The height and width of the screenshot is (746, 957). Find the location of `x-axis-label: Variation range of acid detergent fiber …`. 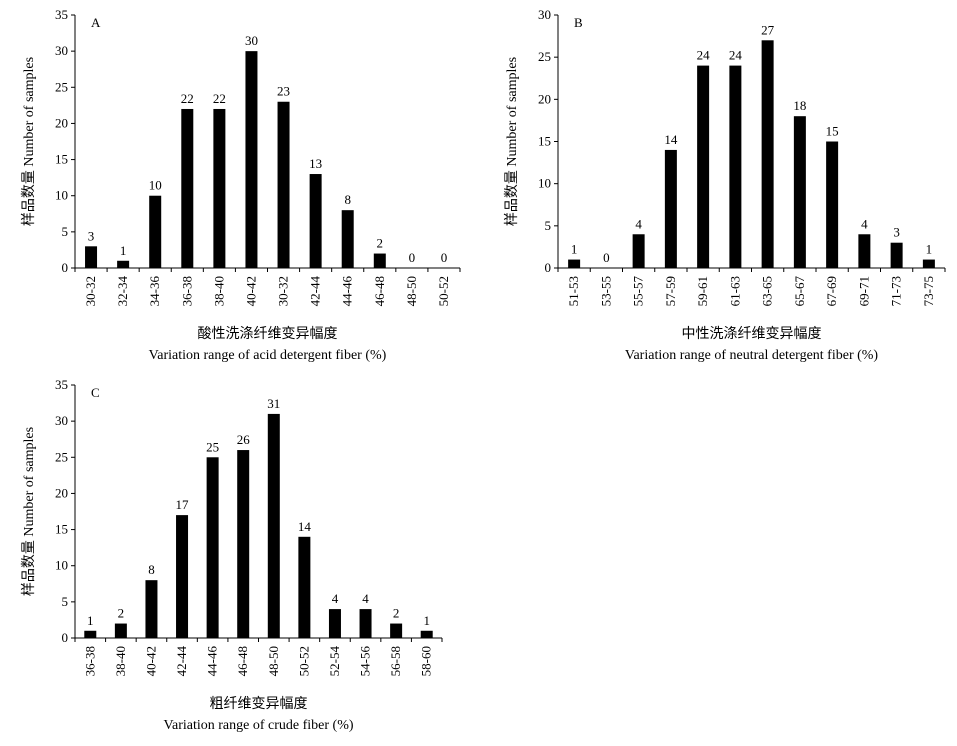

x-axis-label: Variation range of acid detergent fiber … is located at coordinates (268, 355).